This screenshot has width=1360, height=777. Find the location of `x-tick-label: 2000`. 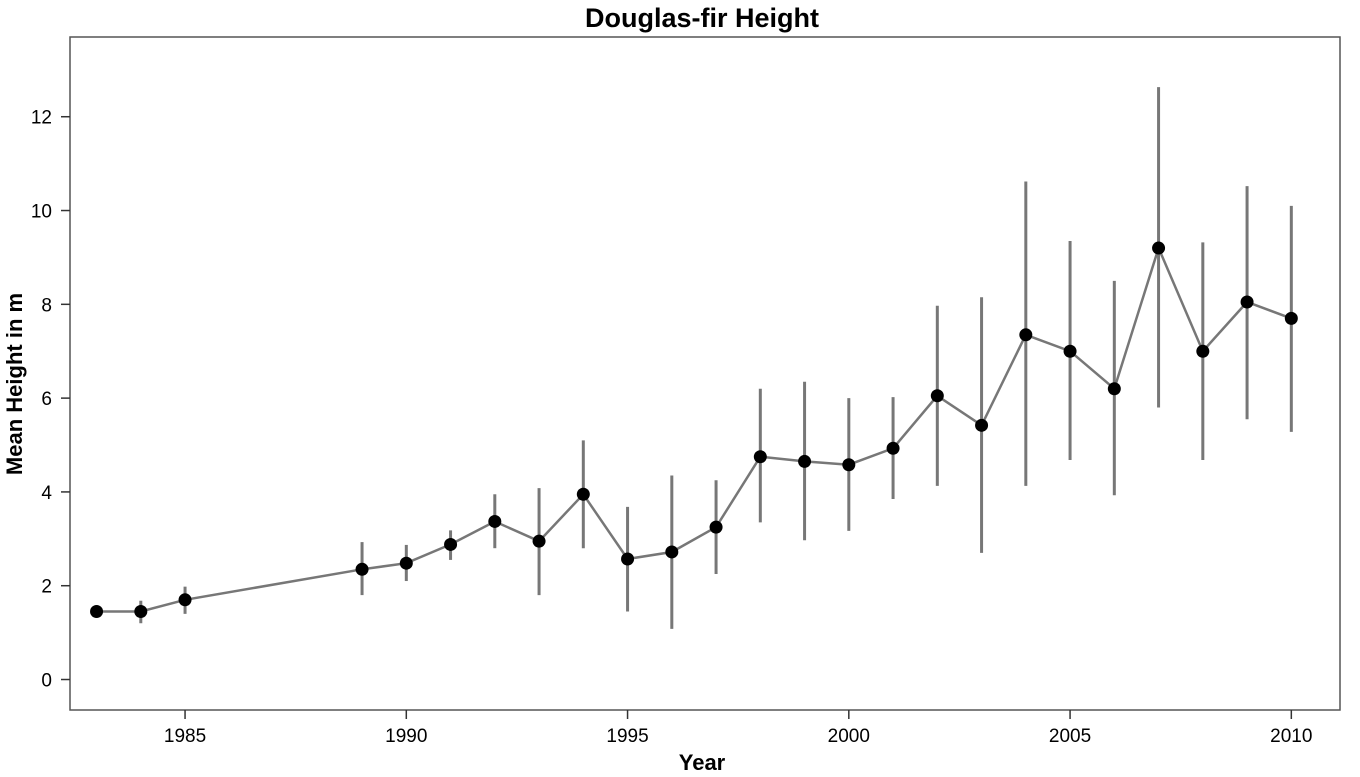

x-tick-label: 2000 is located at coordinates (849, 736).